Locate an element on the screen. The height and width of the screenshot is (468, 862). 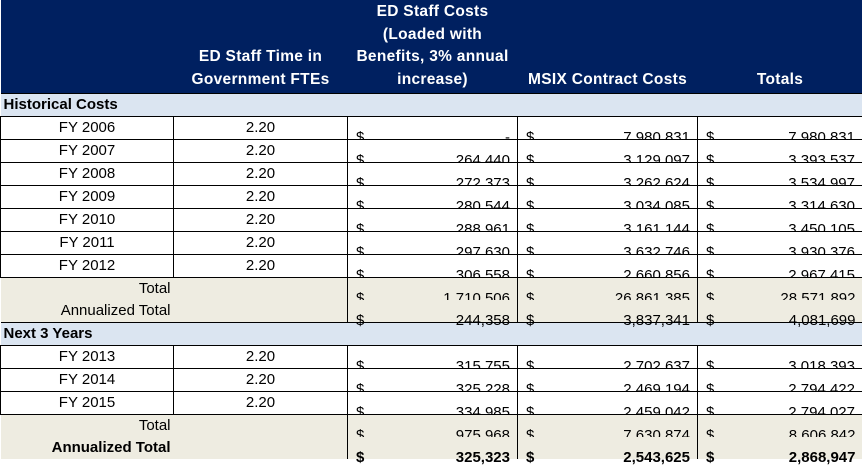
section-title: Next 3 Years is located at coordinates (431, 334).